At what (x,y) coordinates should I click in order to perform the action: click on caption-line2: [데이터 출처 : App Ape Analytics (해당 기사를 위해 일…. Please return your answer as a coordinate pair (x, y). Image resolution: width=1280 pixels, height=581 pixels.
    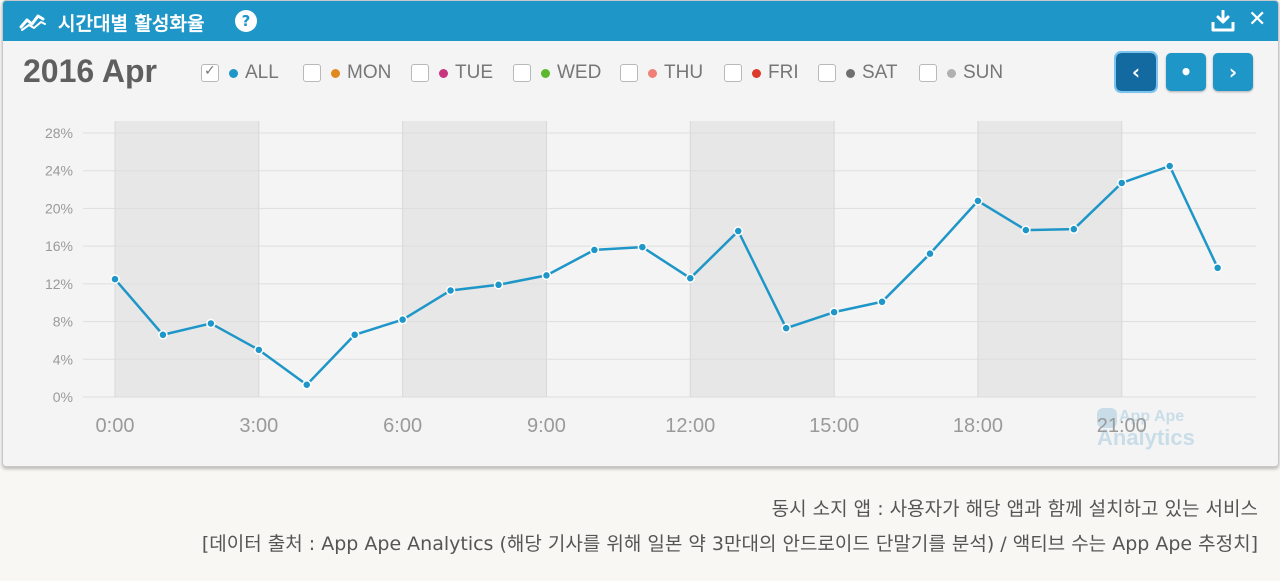
    Looking at the image, I should click on (729, 544).